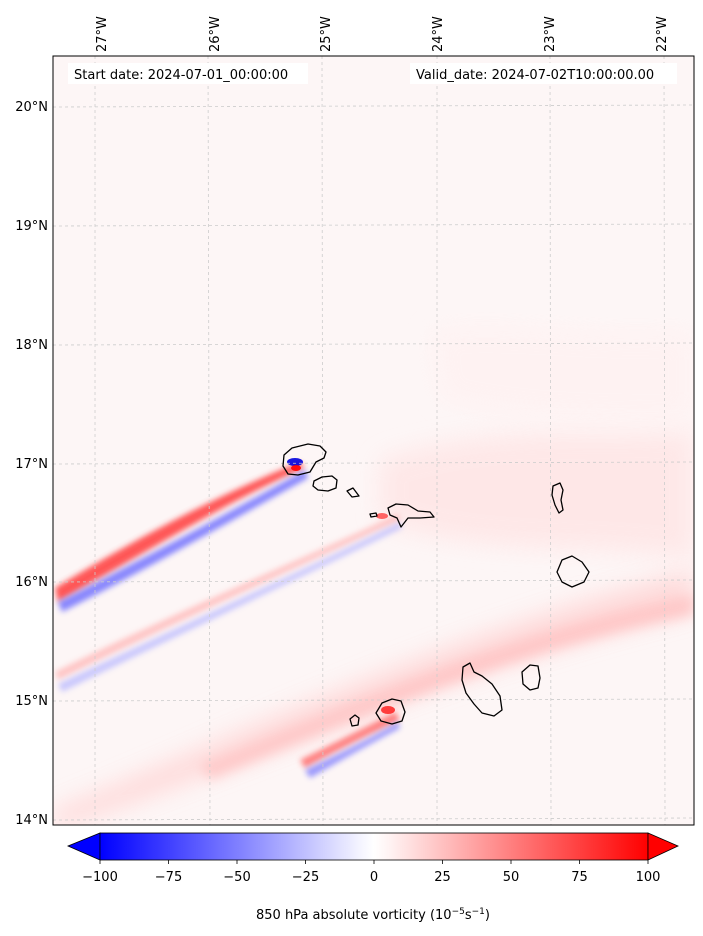 This screenshot has height=936, width=703. What do you see at coordinates (557, 498) in the screenshot?
I see `island-sal` at bounding box center [557, 498].